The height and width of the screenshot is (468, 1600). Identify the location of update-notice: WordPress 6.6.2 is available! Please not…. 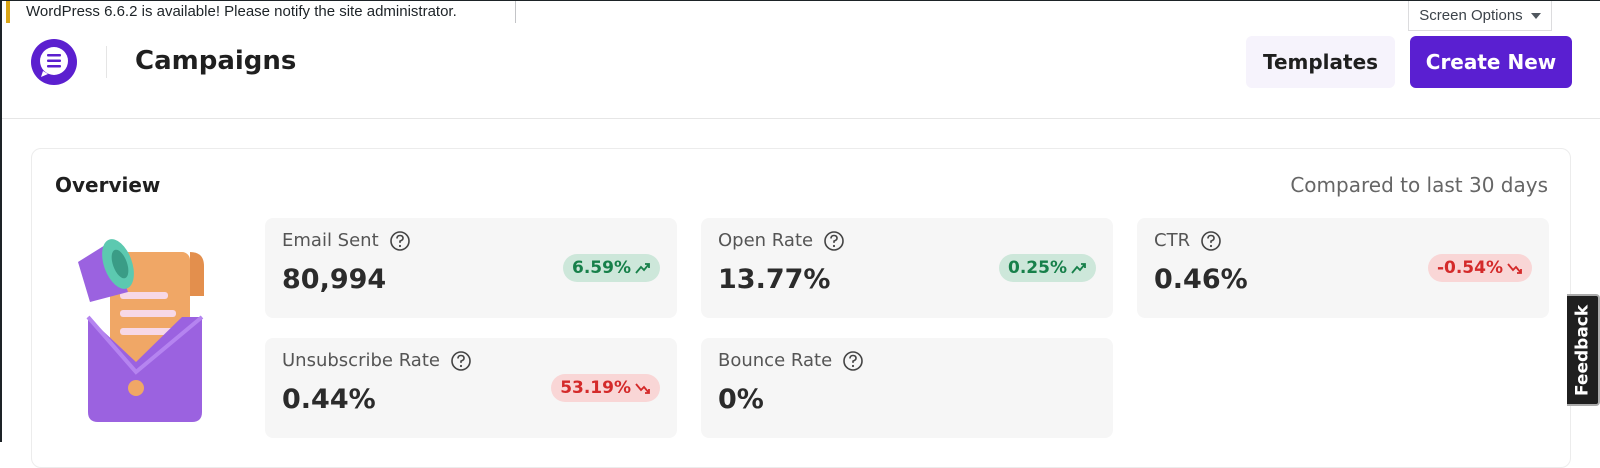
(261, 12).